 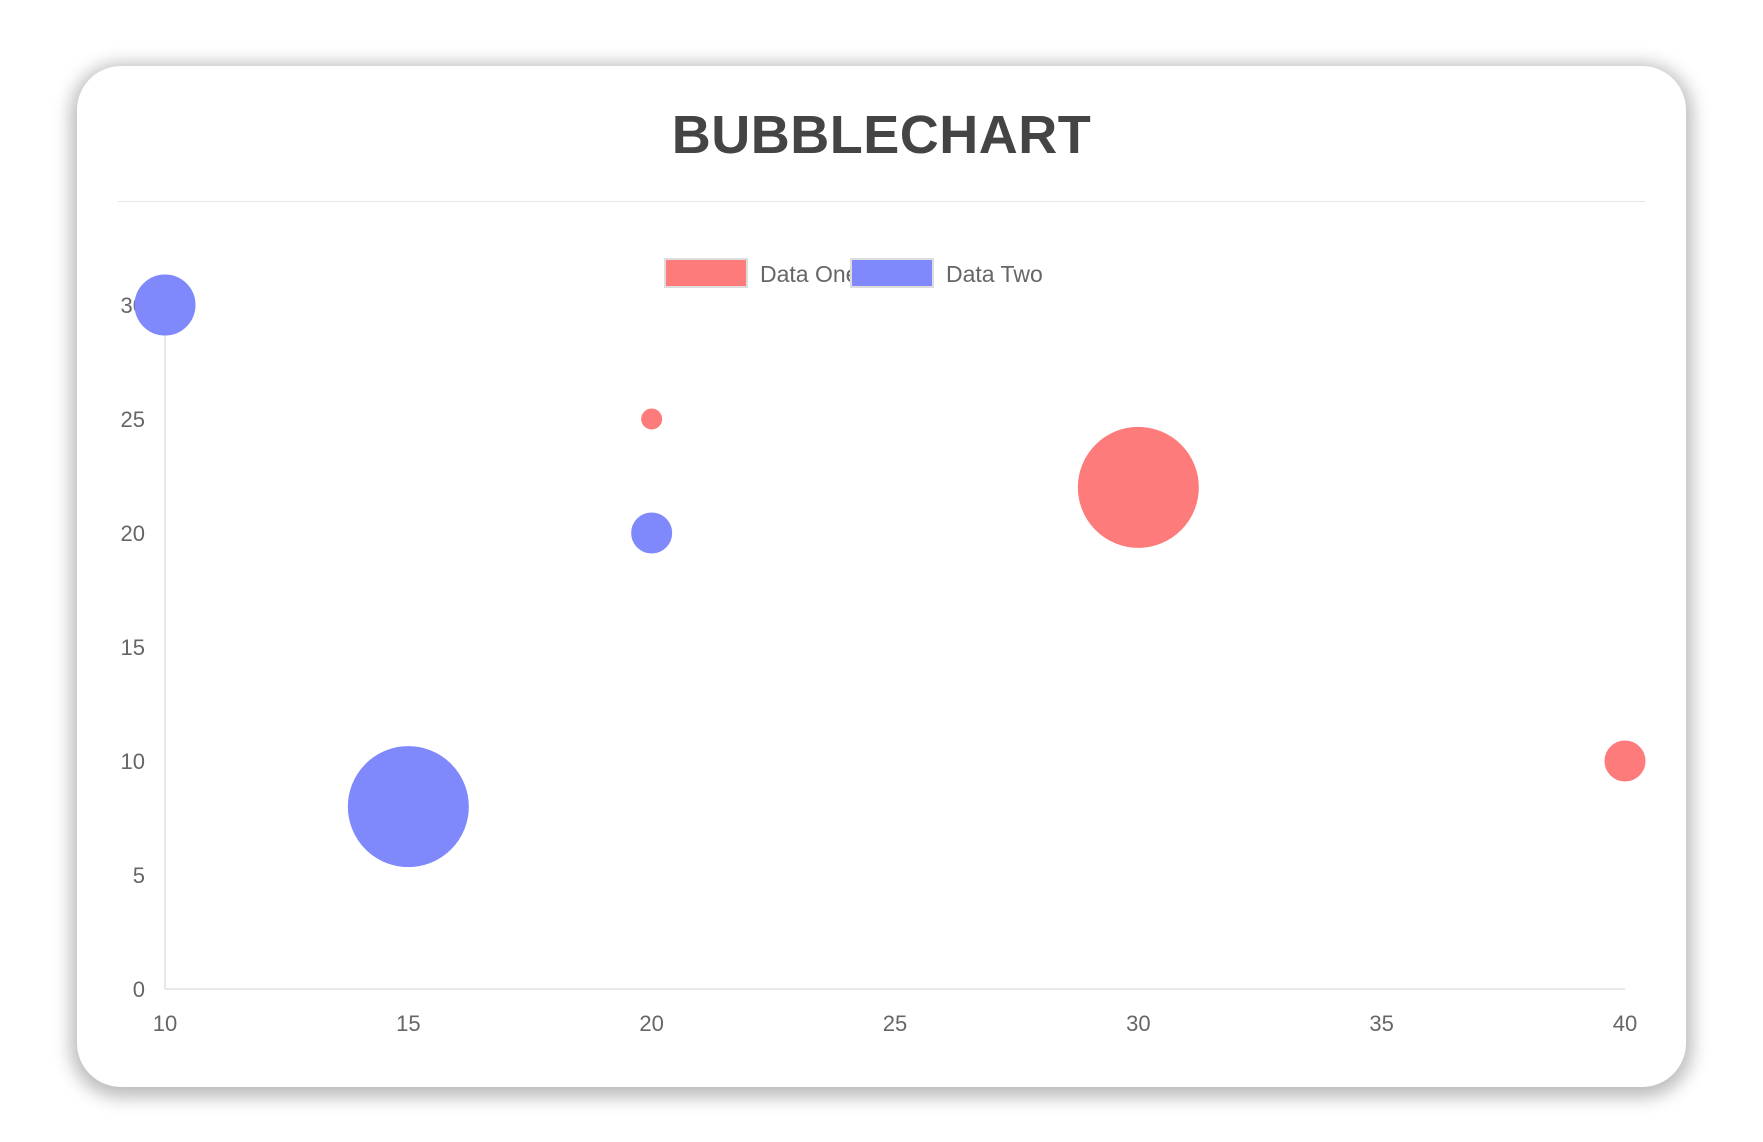 I want to click on x-tick-label: 20, so click(x=651, y=1023).